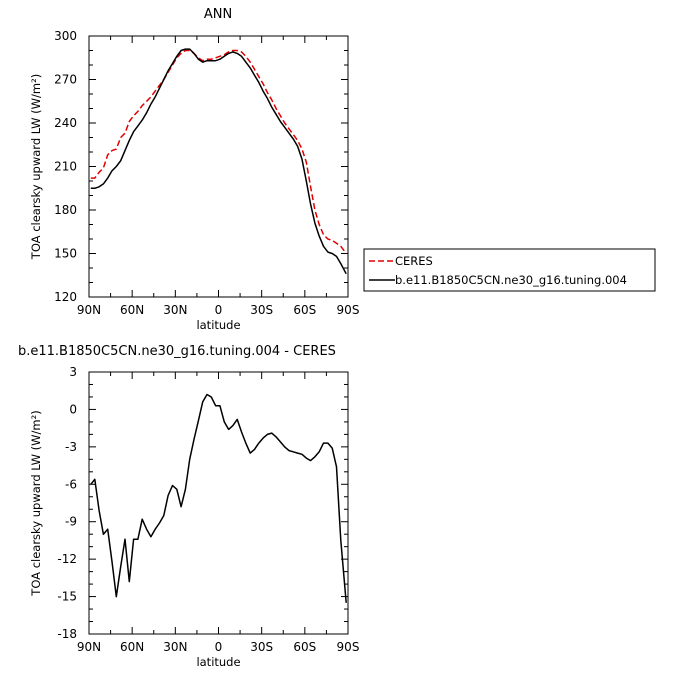 Image resolution: width=685 pixels, height=685 pixels. Describe the element at coordinates (65, 297) in the screenshot. I see `panel-1-y-tick-label: 120` at that location.